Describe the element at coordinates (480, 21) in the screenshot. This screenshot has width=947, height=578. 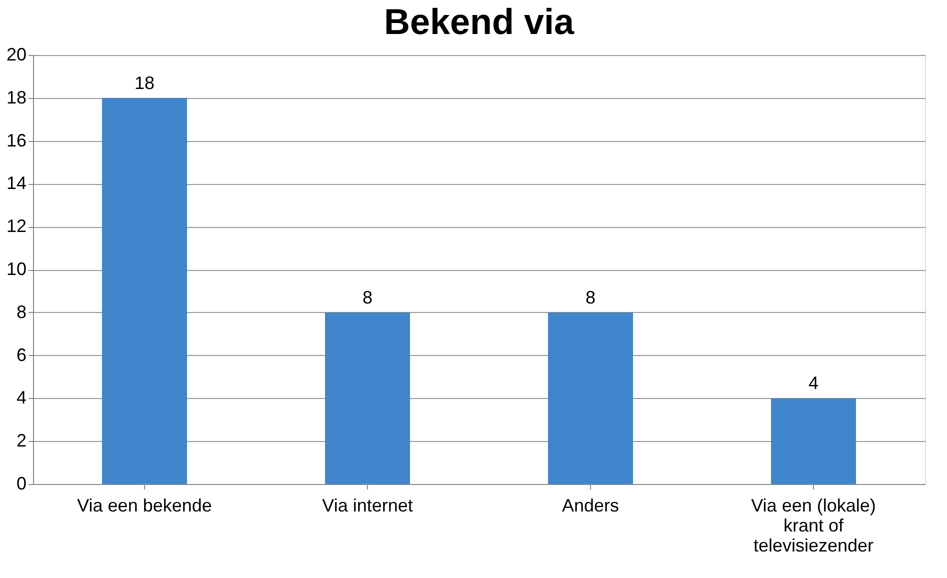
I see `chart-title: Bekend via` at that location.